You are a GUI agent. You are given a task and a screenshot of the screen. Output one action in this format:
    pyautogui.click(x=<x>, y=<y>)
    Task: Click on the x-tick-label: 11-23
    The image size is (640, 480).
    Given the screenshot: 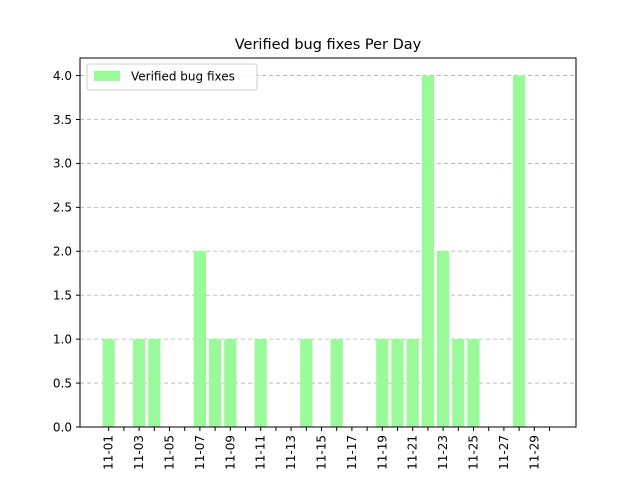 What is the action you would take?
    pyautogui.click(x=443, y=452)
    